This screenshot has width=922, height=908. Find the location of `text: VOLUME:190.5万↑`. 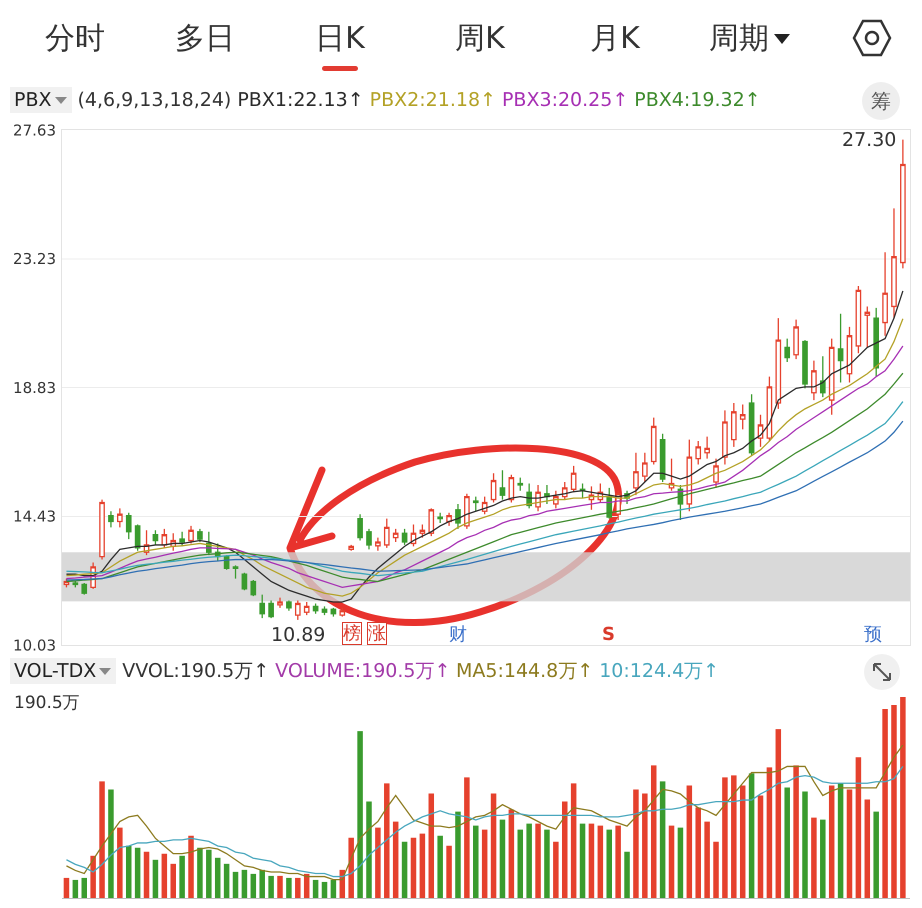

text: VOLUME:190.5万↑ is located at coordinates (362, 671).